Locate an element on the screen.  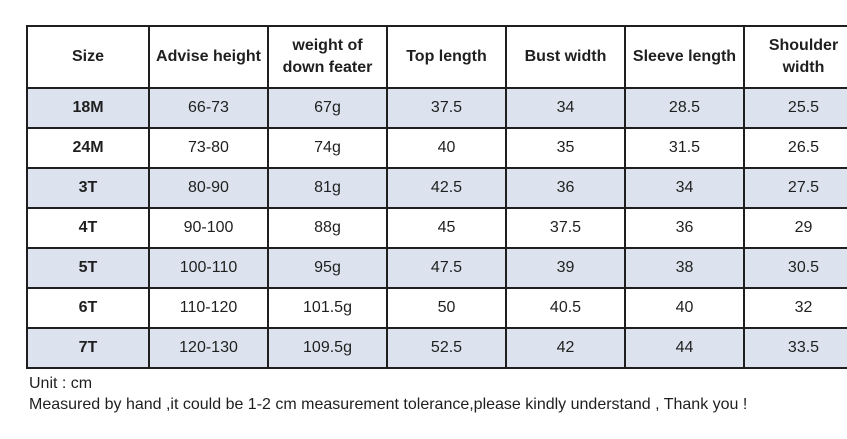
table-cell: 81g is located at coordinates (327, 188).